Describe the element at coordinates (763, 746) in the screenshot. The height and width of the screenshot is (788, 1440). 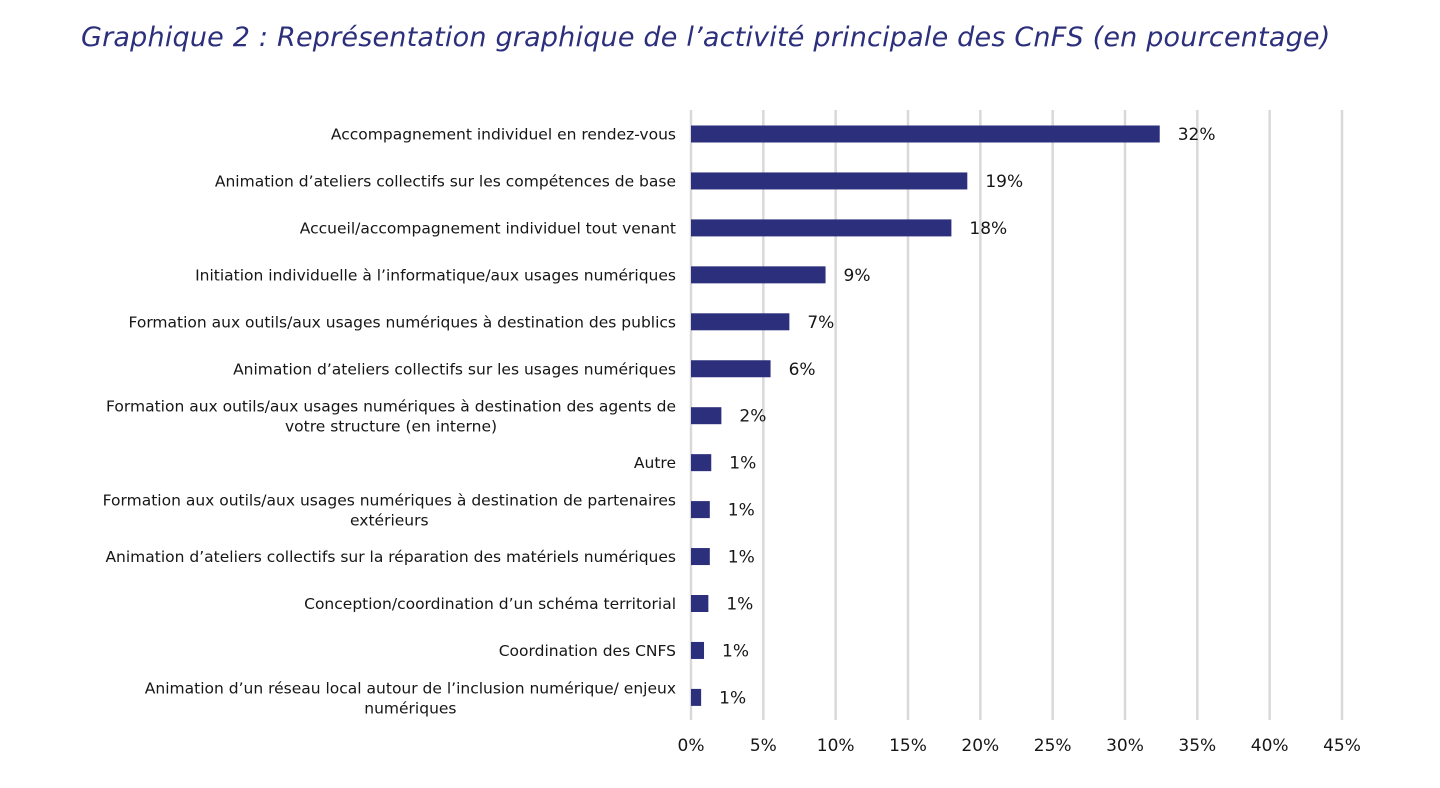
I see `x-tick-label: 5%` at that location.